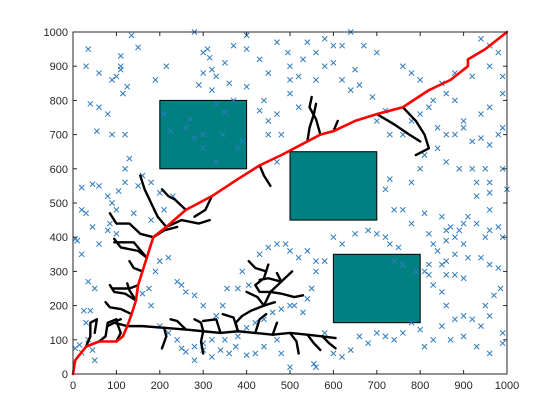 This screenshot has height=420, width=560. I want to click on x-tick-label: 100, so click(116, 386).